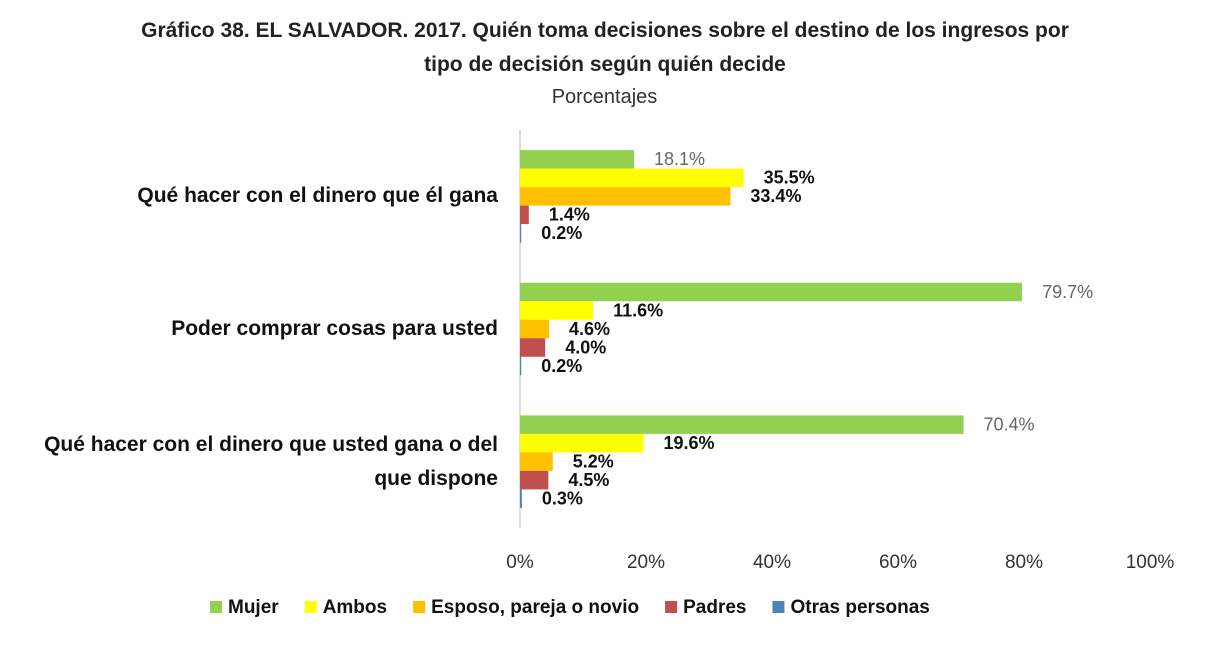 This screenshot has width=1209, height=645. I want to click on value-label: 4.5%, so click(588, 480).